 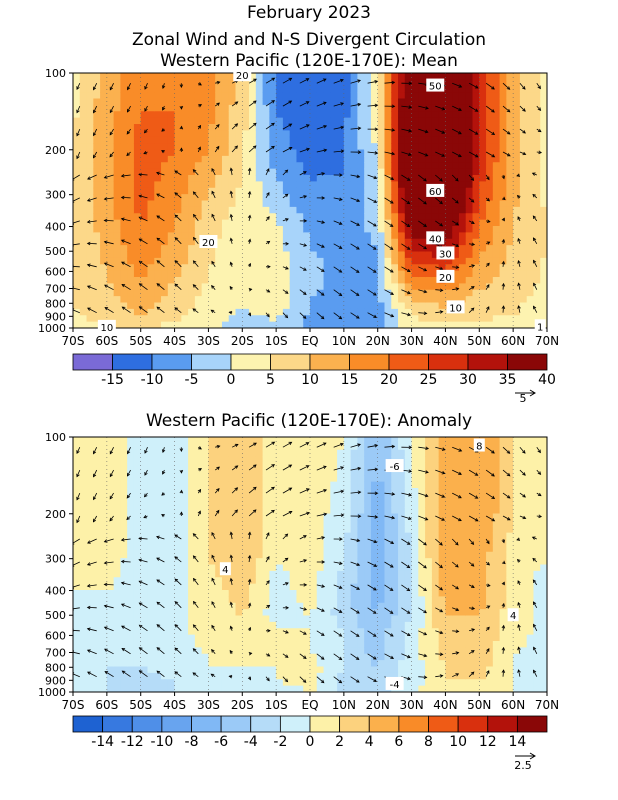 I want to click on colorbar-swatch, so click(x=92, y=362).